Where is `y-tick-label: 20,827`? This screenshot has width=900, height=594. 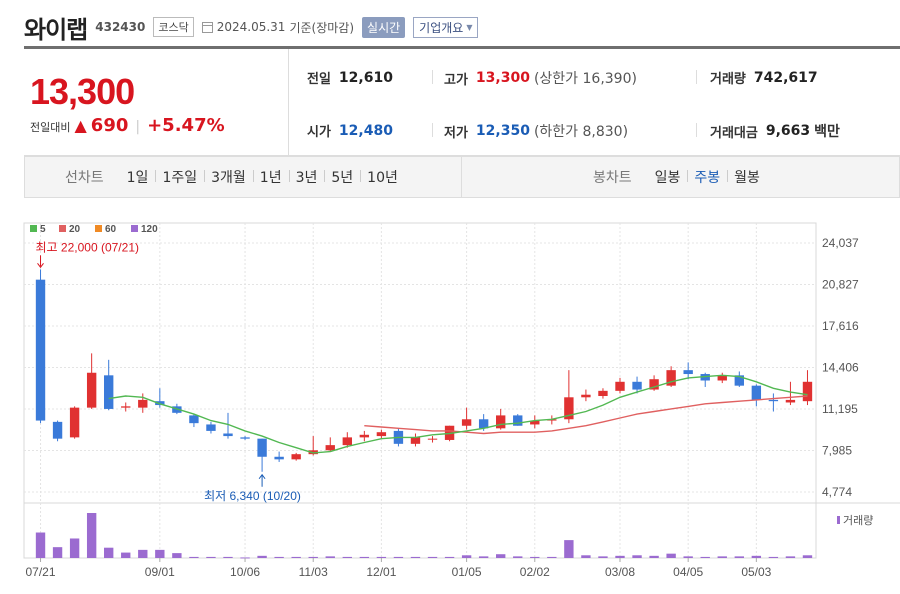
y-tick-label: 20,827 is located at coordinates (840, 284).